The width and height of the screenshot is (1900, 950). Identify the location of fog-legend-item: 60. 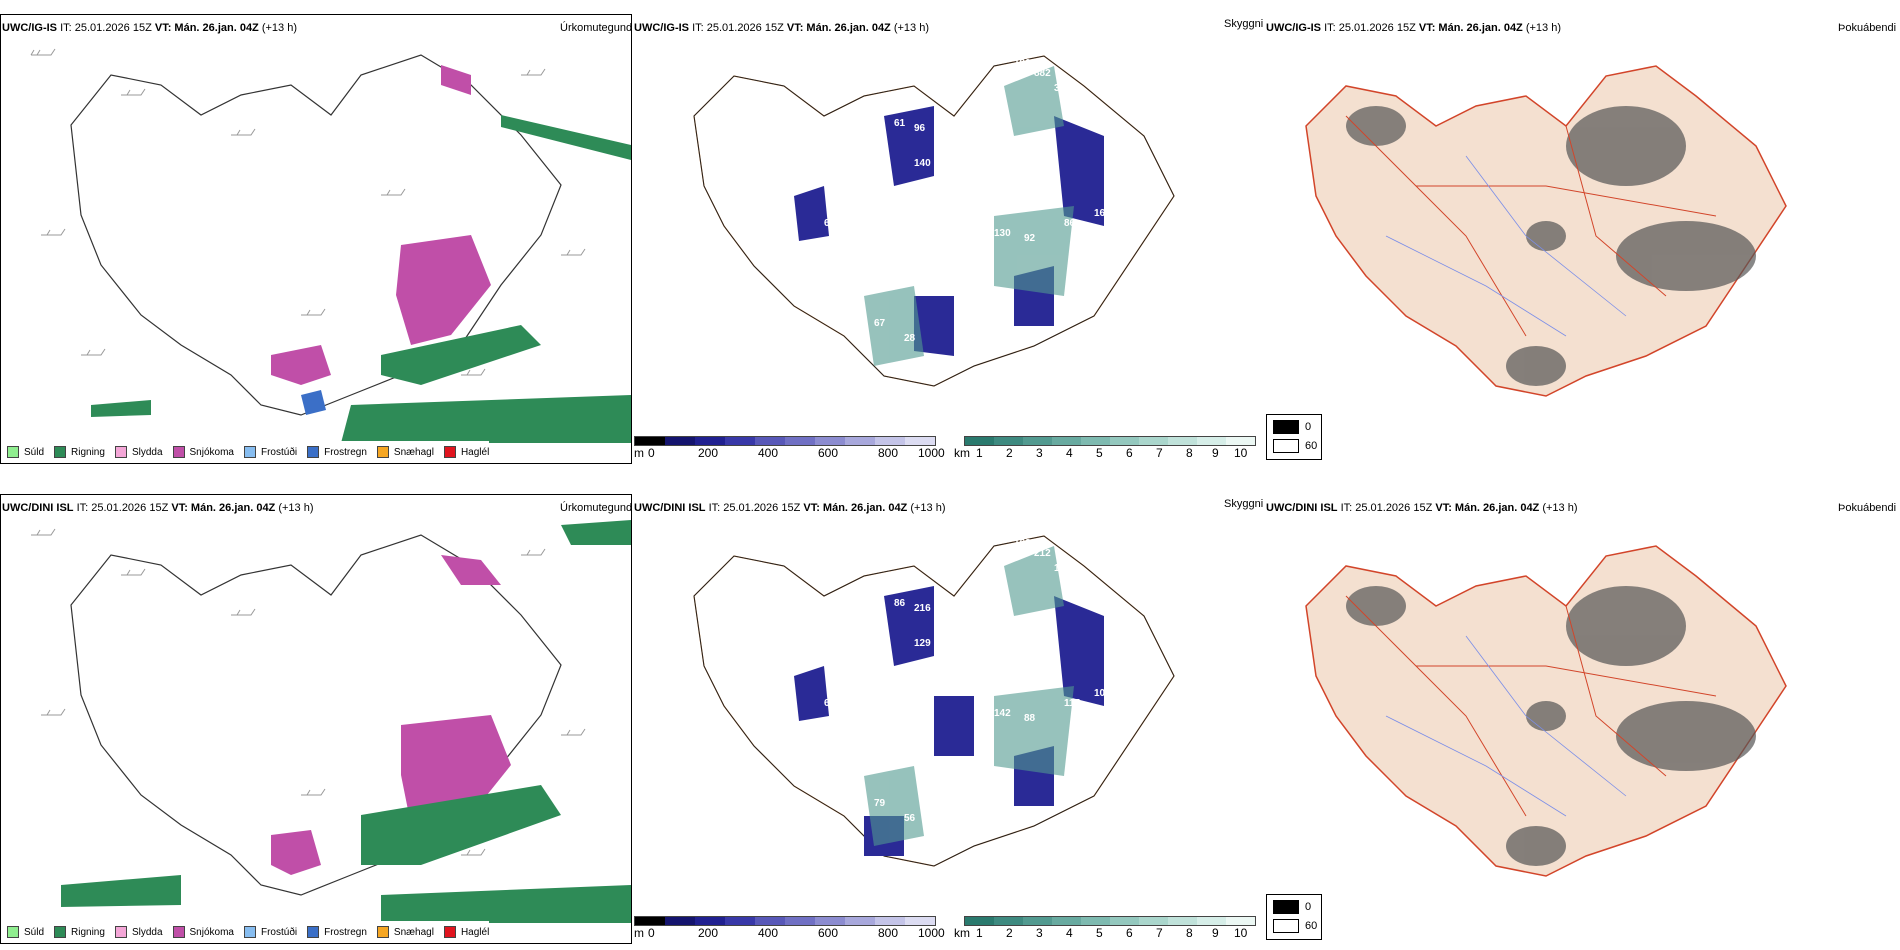
(1297, 926).